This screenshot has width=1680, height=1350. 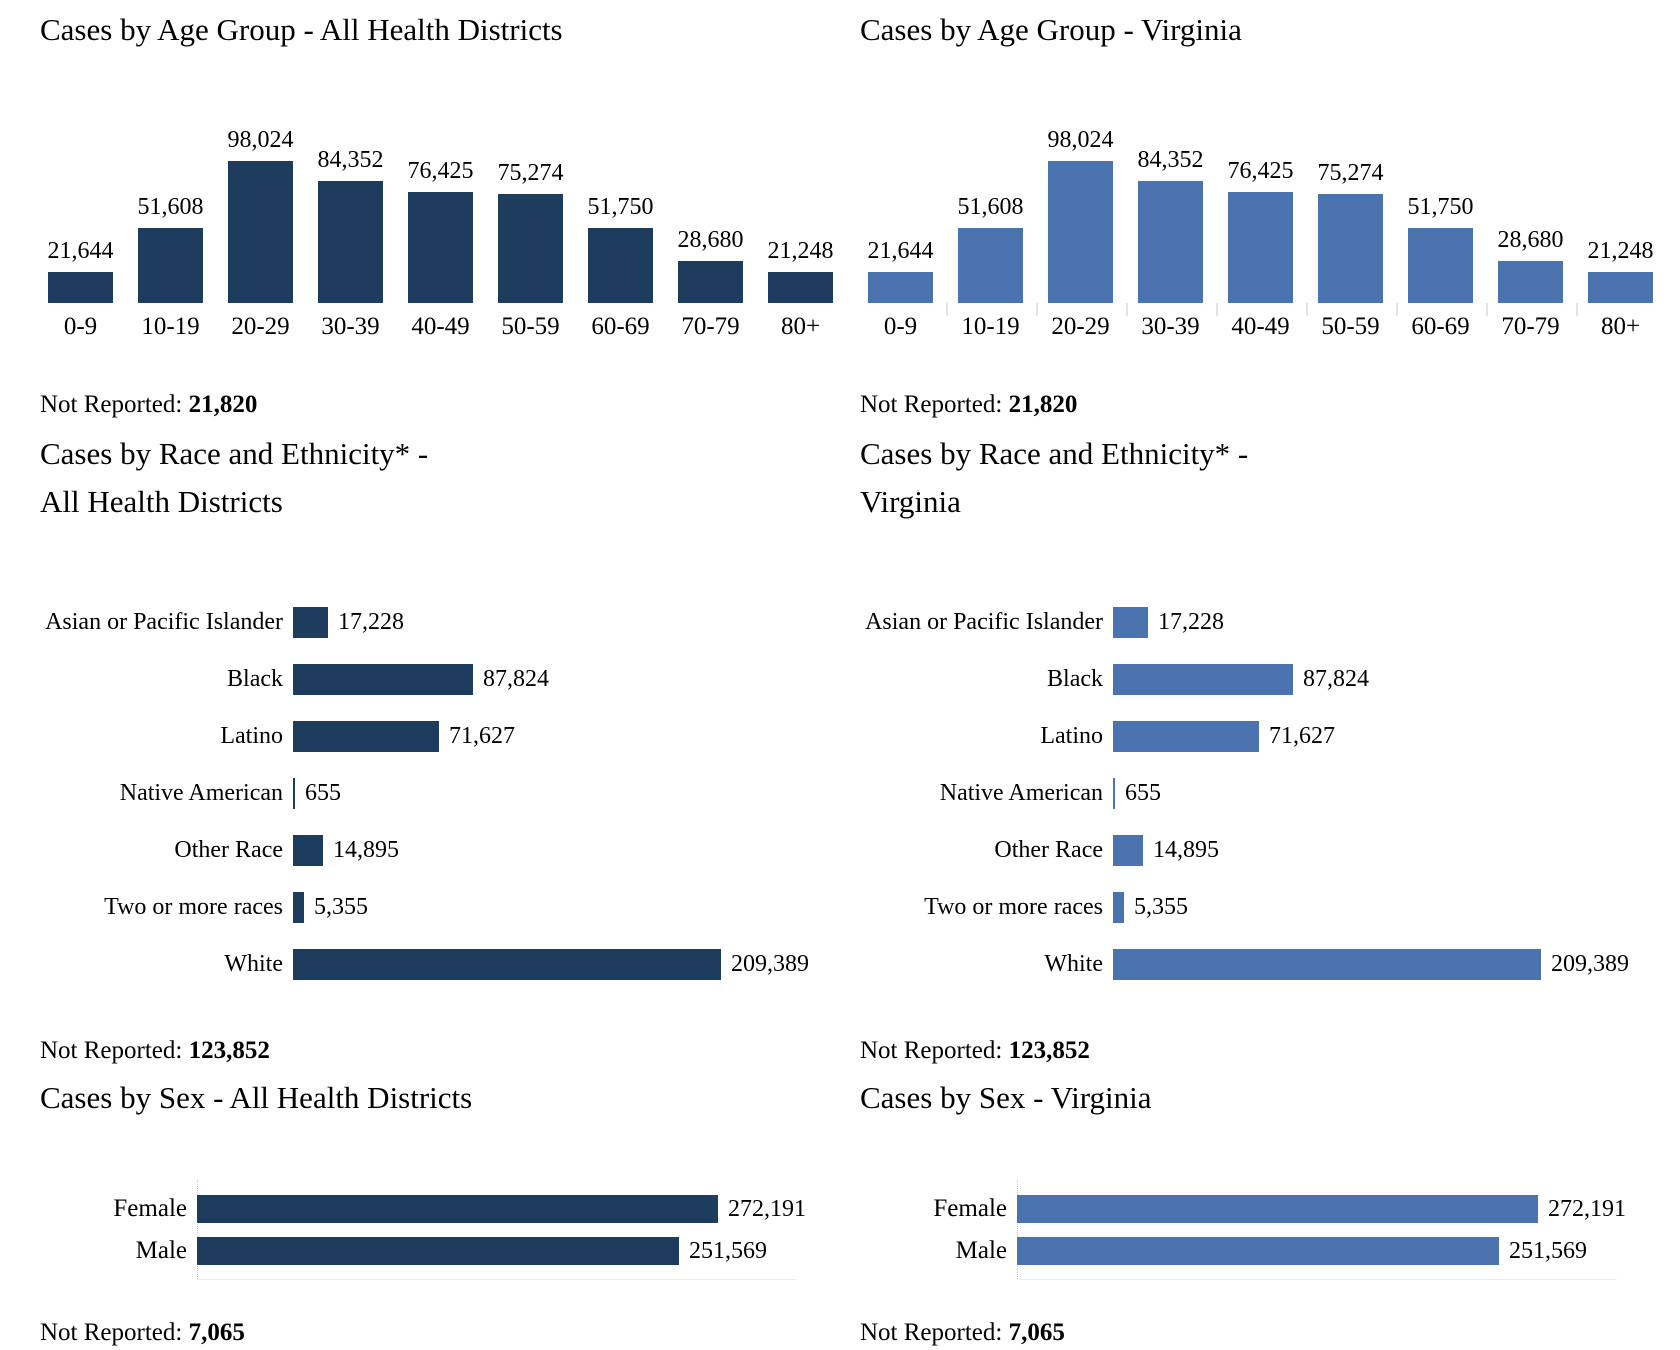 I want to click on category-label: Two or more races, so click(x=193, y=907).